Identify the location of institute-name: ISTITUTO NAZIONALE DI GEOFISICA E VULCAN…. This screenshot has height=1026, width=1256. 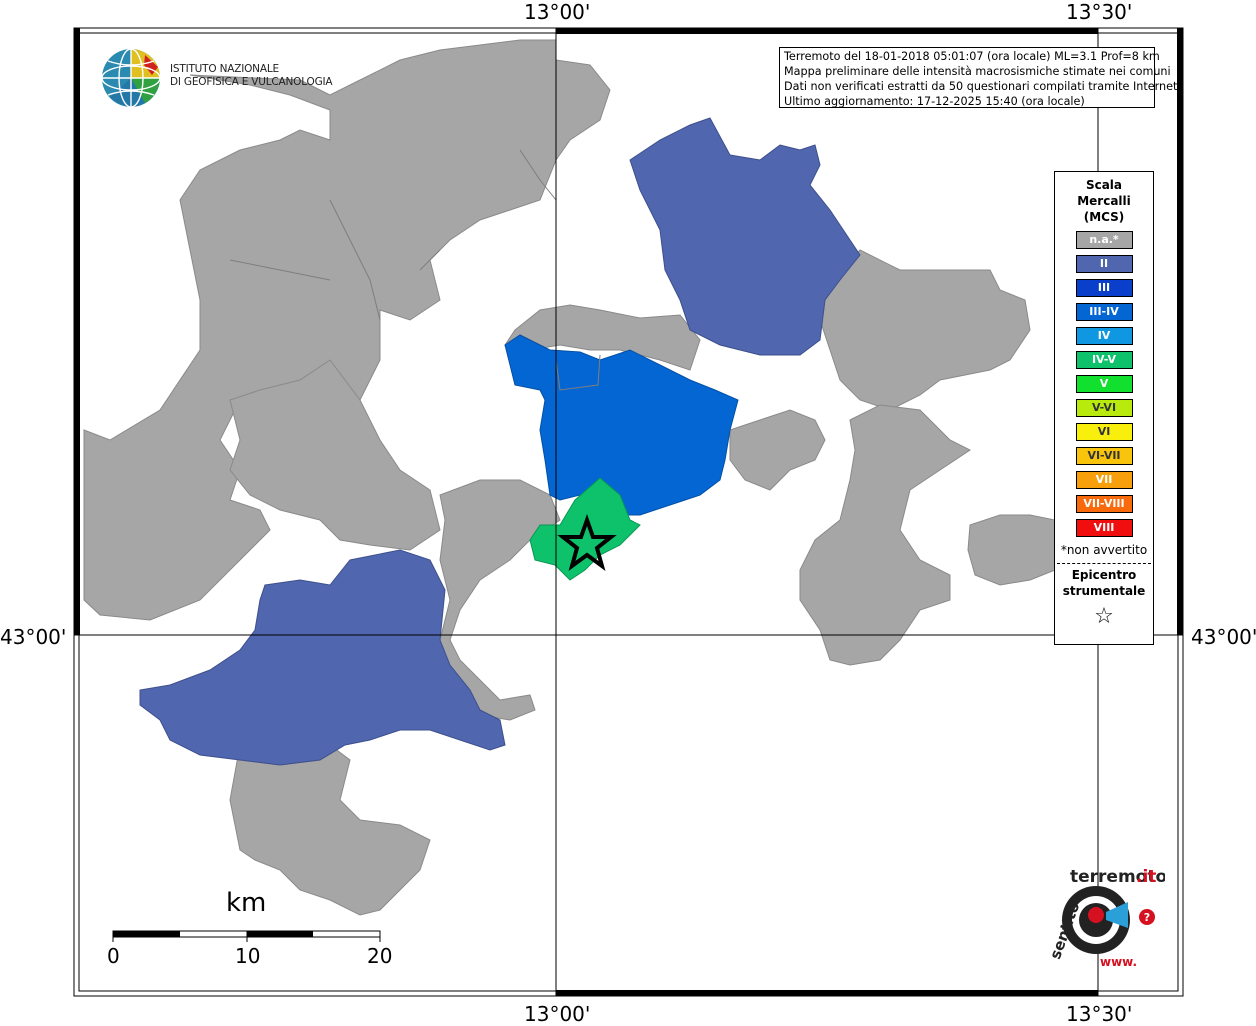
(251, 76).